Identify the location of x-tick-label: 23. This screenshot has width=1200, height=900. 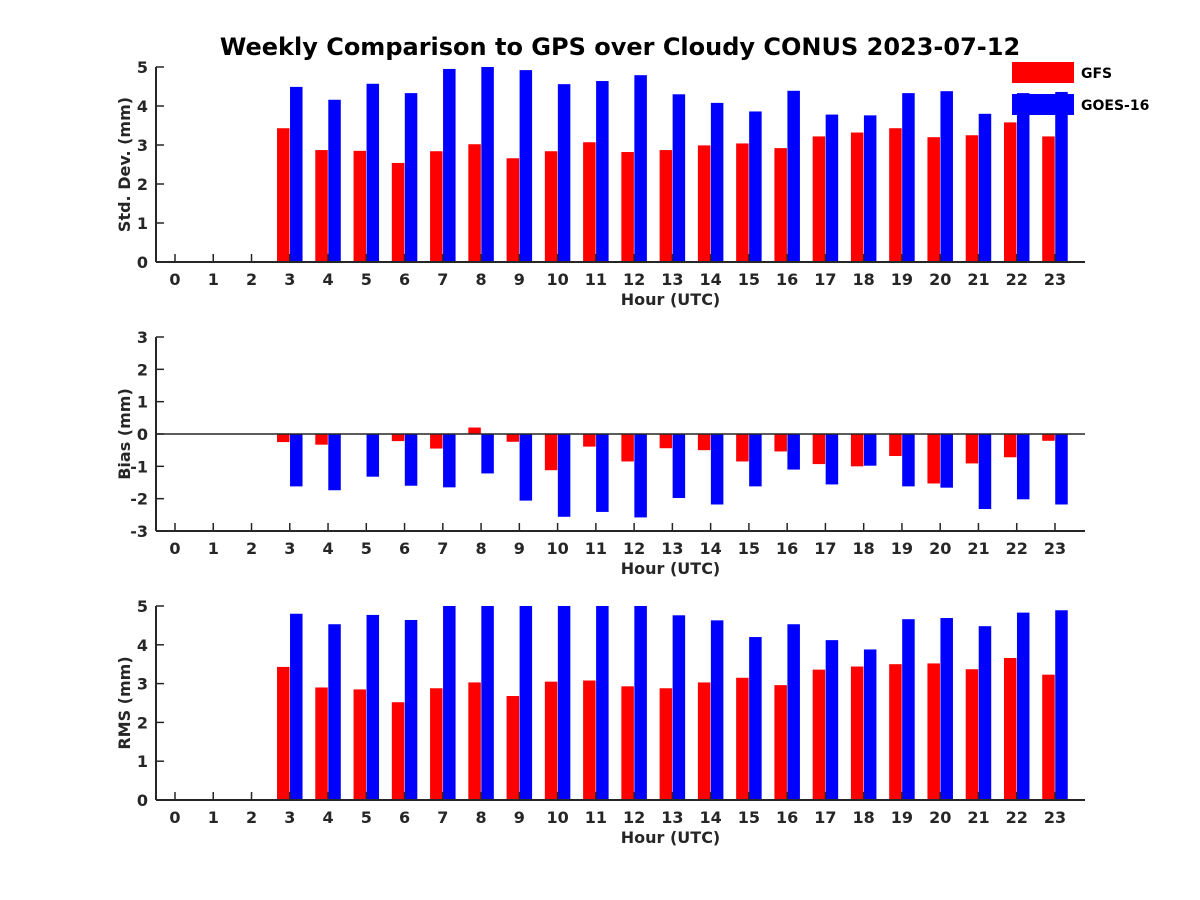
(1055, 548).